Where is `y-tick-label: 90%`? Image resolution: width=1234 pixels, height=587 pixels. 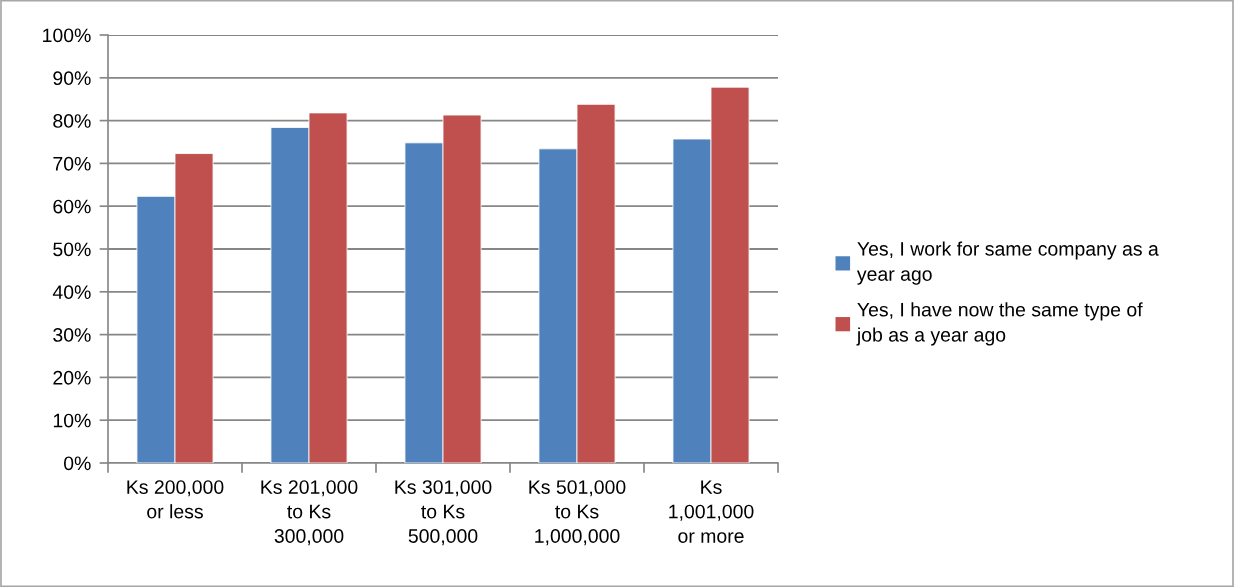
y-tick-label: 90% is located at coordinates (72, 78).